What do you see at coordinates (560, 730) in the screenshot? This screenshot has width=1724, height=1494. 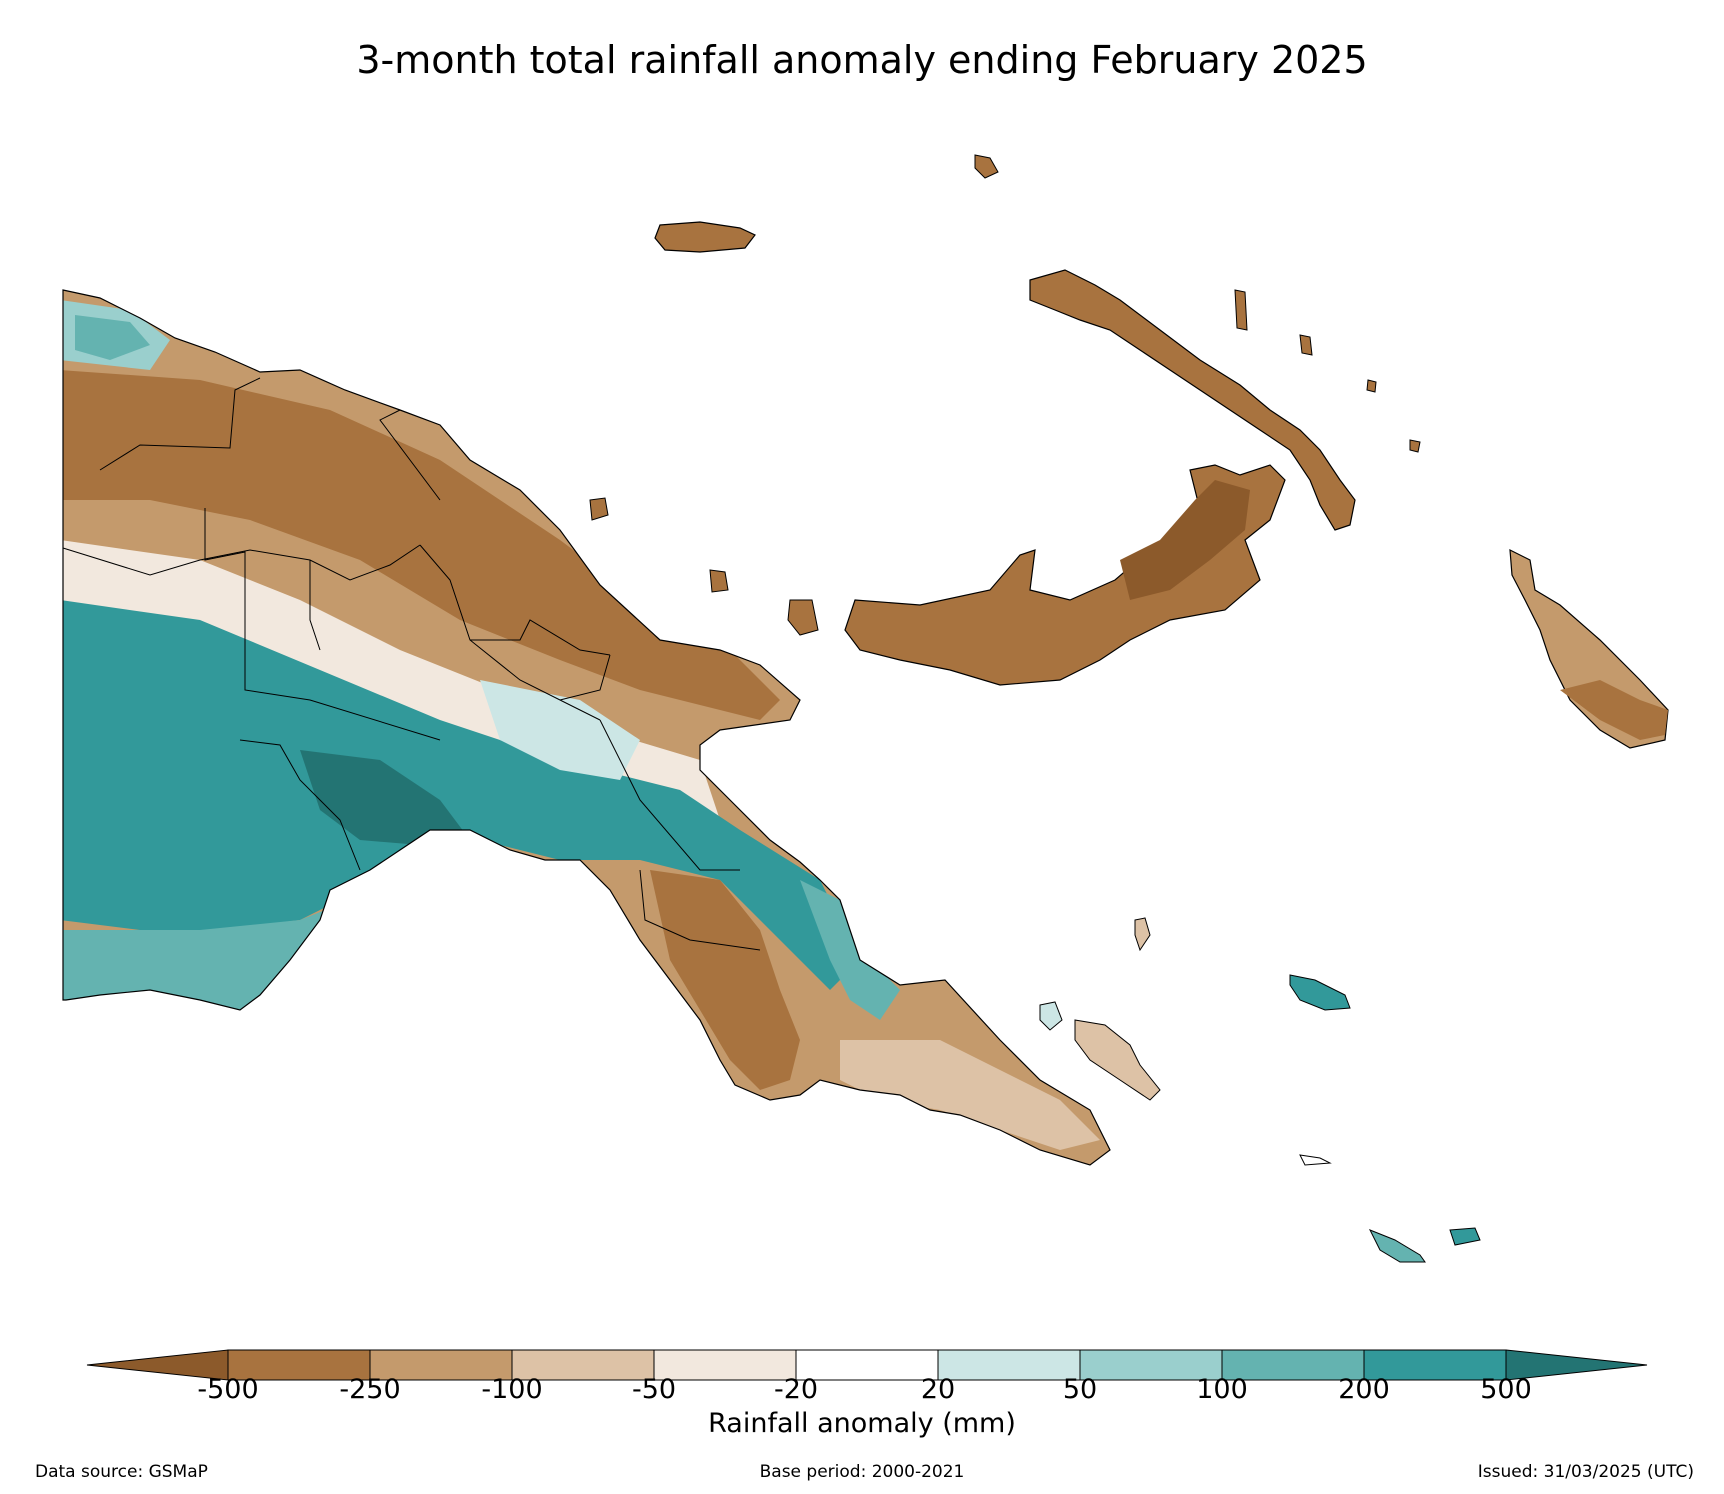 I see `highlands-light-wet` at bounding box center [560, 730].